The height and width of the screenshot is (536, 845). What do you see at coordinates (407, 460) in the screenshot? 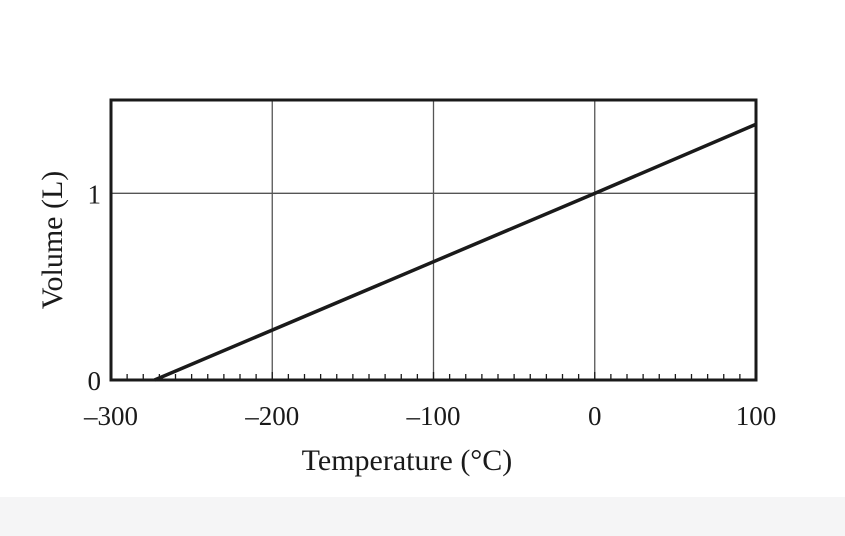
I see `x-axis-label: Temperature (°C)` at bounding box center [407, 460].